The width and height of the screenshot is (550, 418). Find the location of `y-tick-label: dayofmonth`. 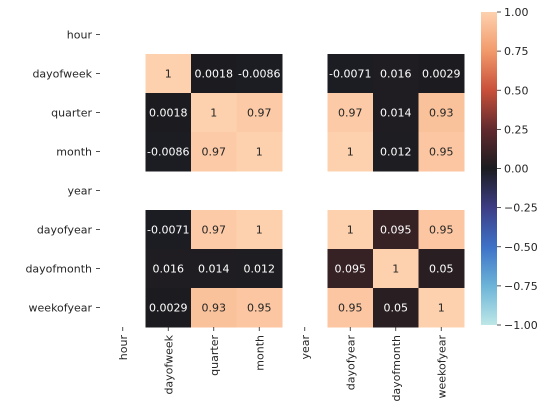

y-tick-label: dayofmonth is located at coordinates (58, 269).